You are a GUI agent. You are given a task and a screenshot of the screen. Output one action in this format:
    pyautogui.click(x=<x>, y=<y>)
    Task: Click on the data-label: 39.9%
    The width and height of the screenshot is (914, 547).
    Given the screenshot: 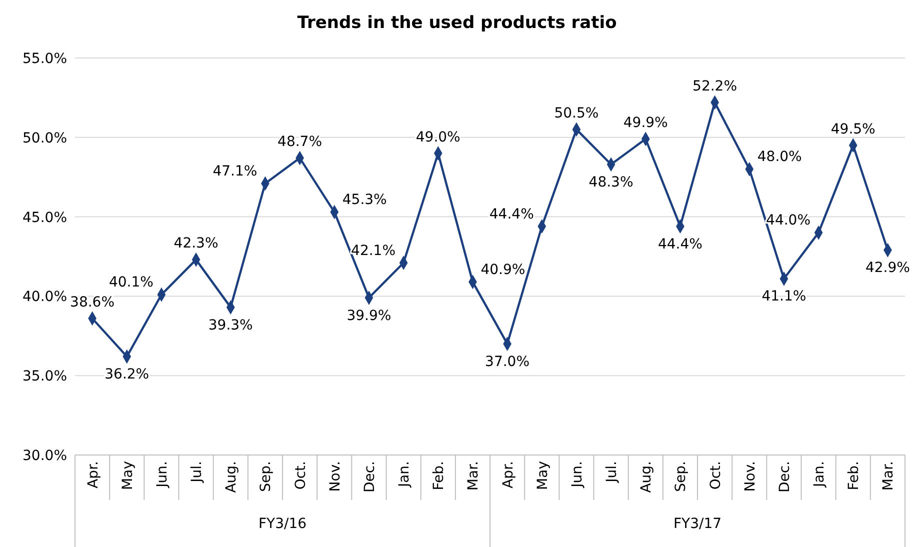 What is the action you would take?
    pyautogui.click(x=369, y=316)
    